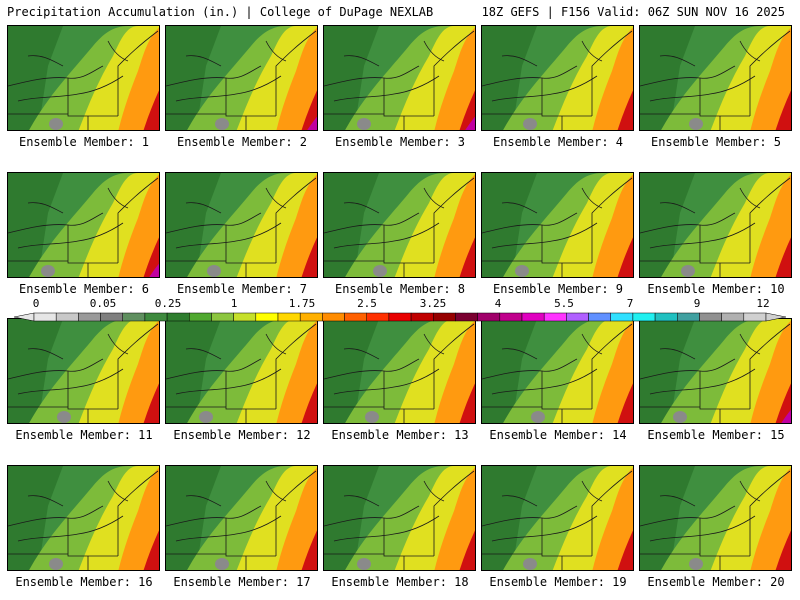 This screenshot has width=800, height=600. What do you see at coordinates (558, 435) in the screenshot?
I see `ensemble-member-caption: Ensemble Member: 14` at bounding box center [558, 435].